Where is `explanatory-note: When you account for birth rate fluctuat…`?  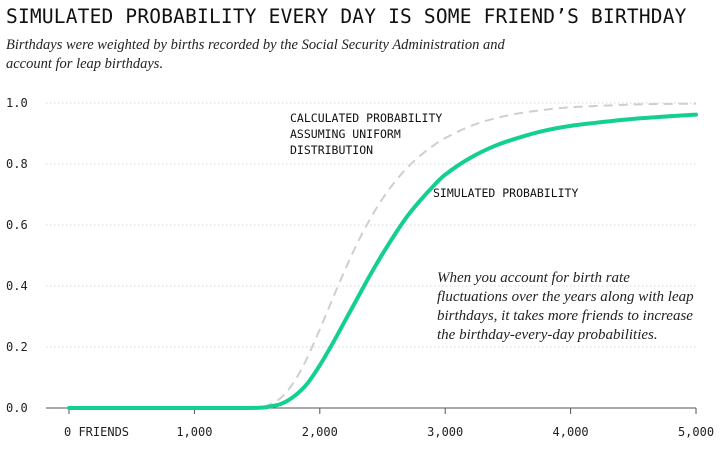
explanatory-note: When you account for birth rate fluctuat… is located at coordinates (565, 306).